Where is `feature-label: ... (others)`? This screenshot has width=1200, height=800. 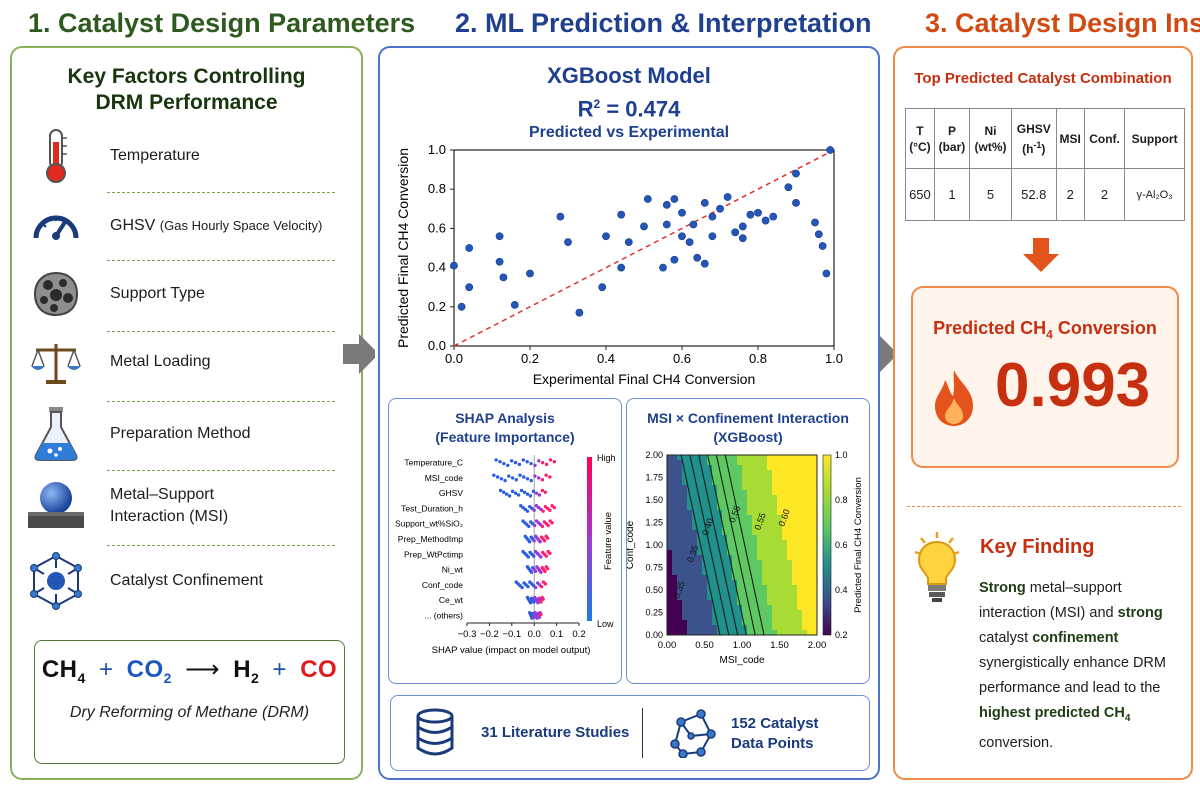
feature-label: ... (others) is located at coordinates (443, 615).